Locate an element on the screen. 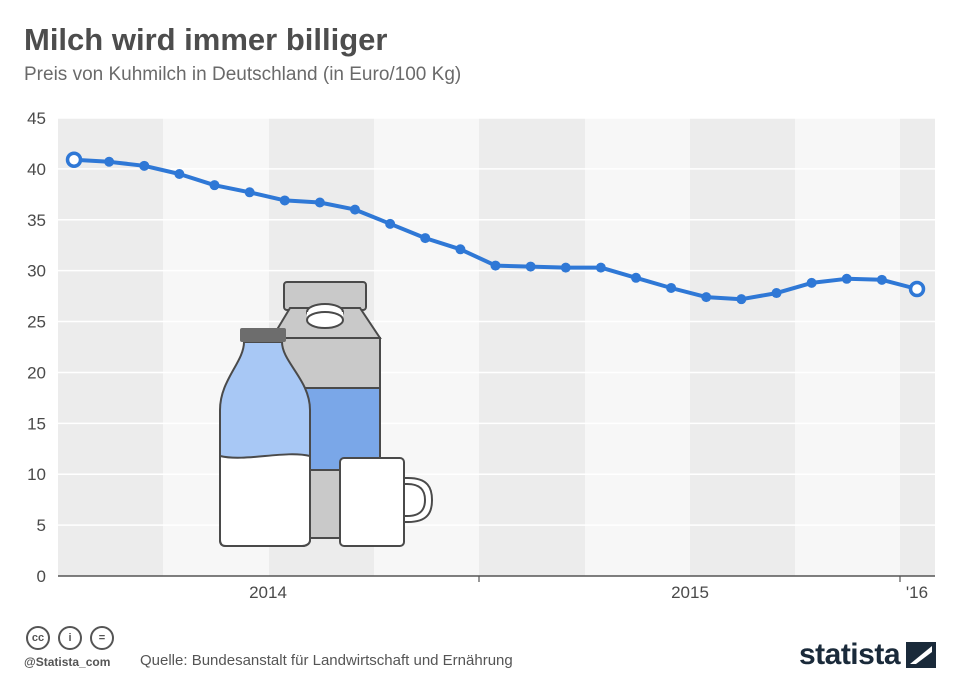  x-axis-labels: 2014 2015 '16 is located at coordinates (588, 592).